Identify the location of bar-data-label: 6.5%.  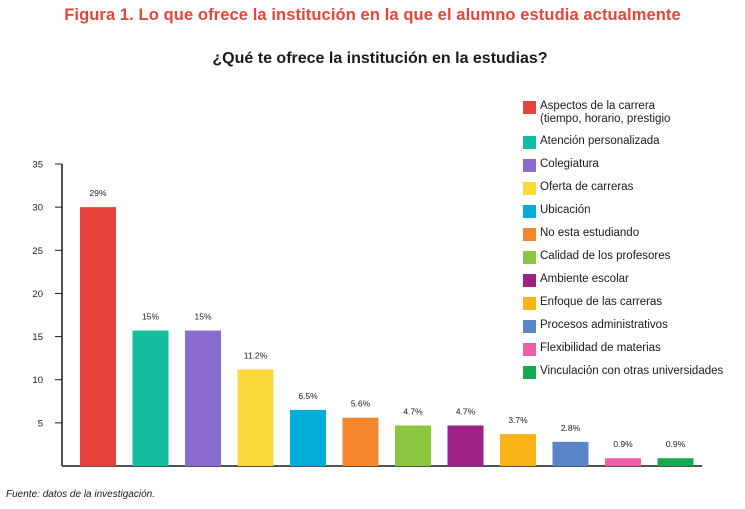
(308, 396).